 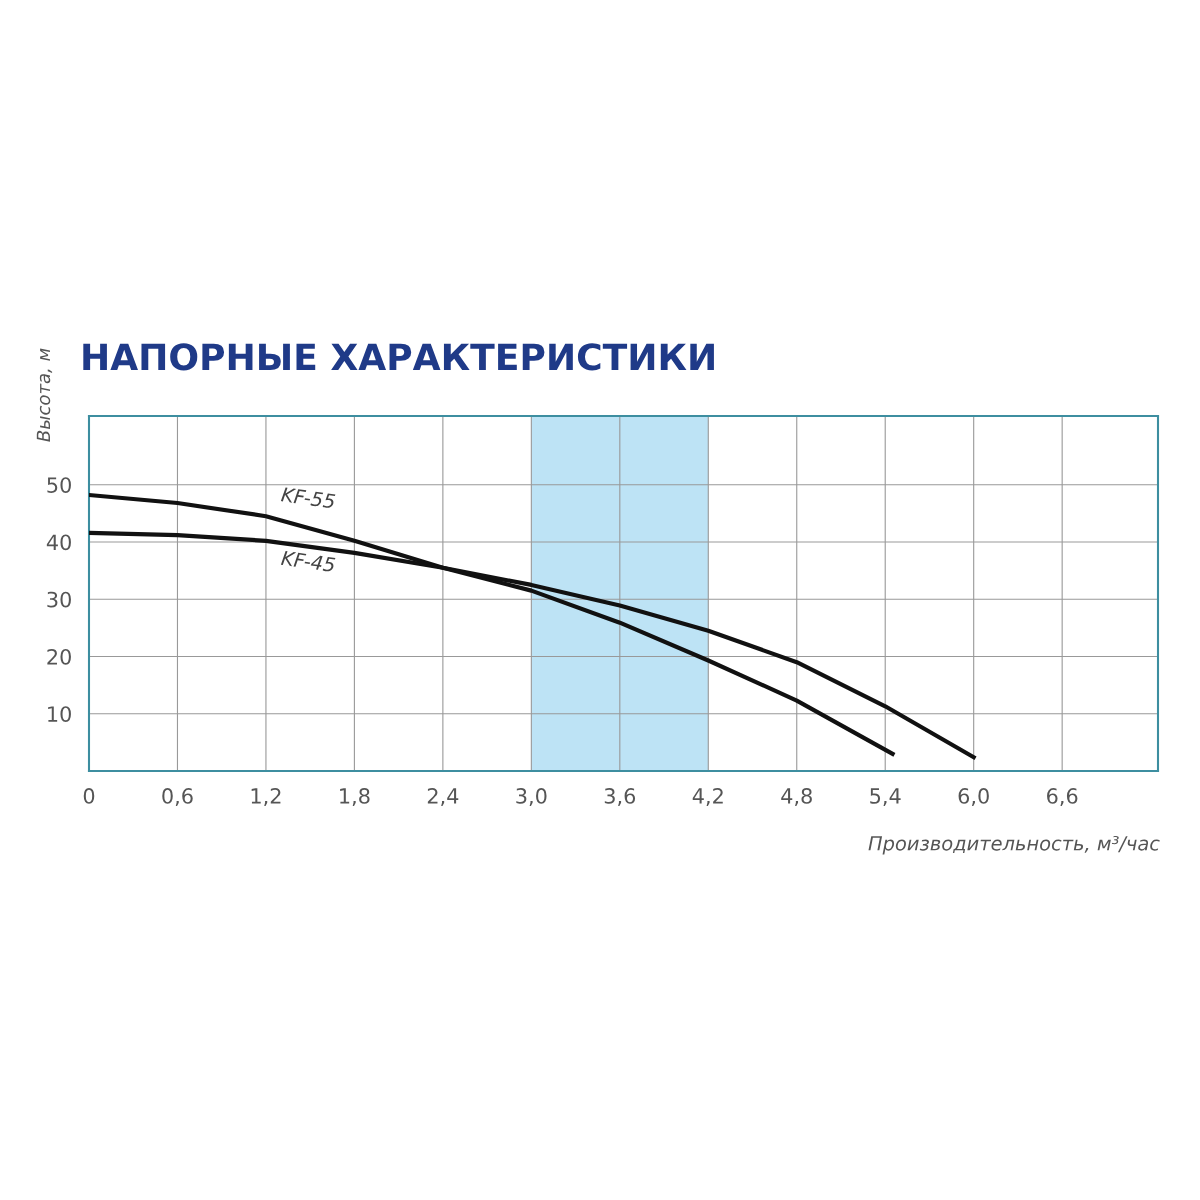 What do you see at coordinates (796, 797) in the screenshot?
I see `x-tick-label: 4,8` at bounding box center [796, 797].